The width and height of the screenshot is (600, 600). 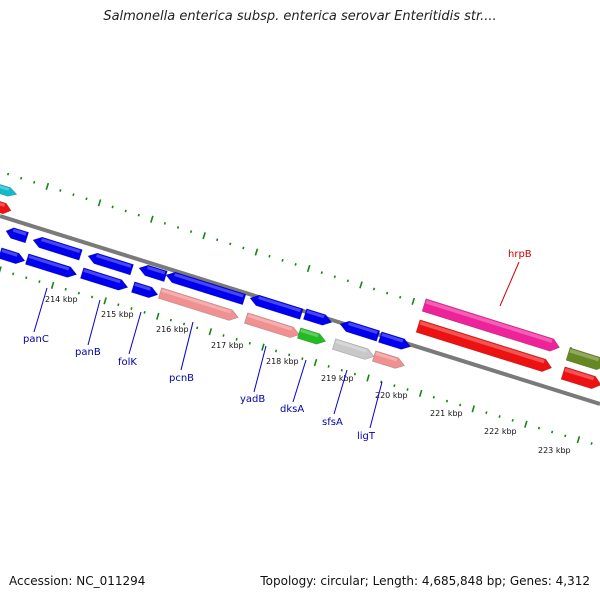 I want to click on cds-5-shape, so click(x=206, y=288).